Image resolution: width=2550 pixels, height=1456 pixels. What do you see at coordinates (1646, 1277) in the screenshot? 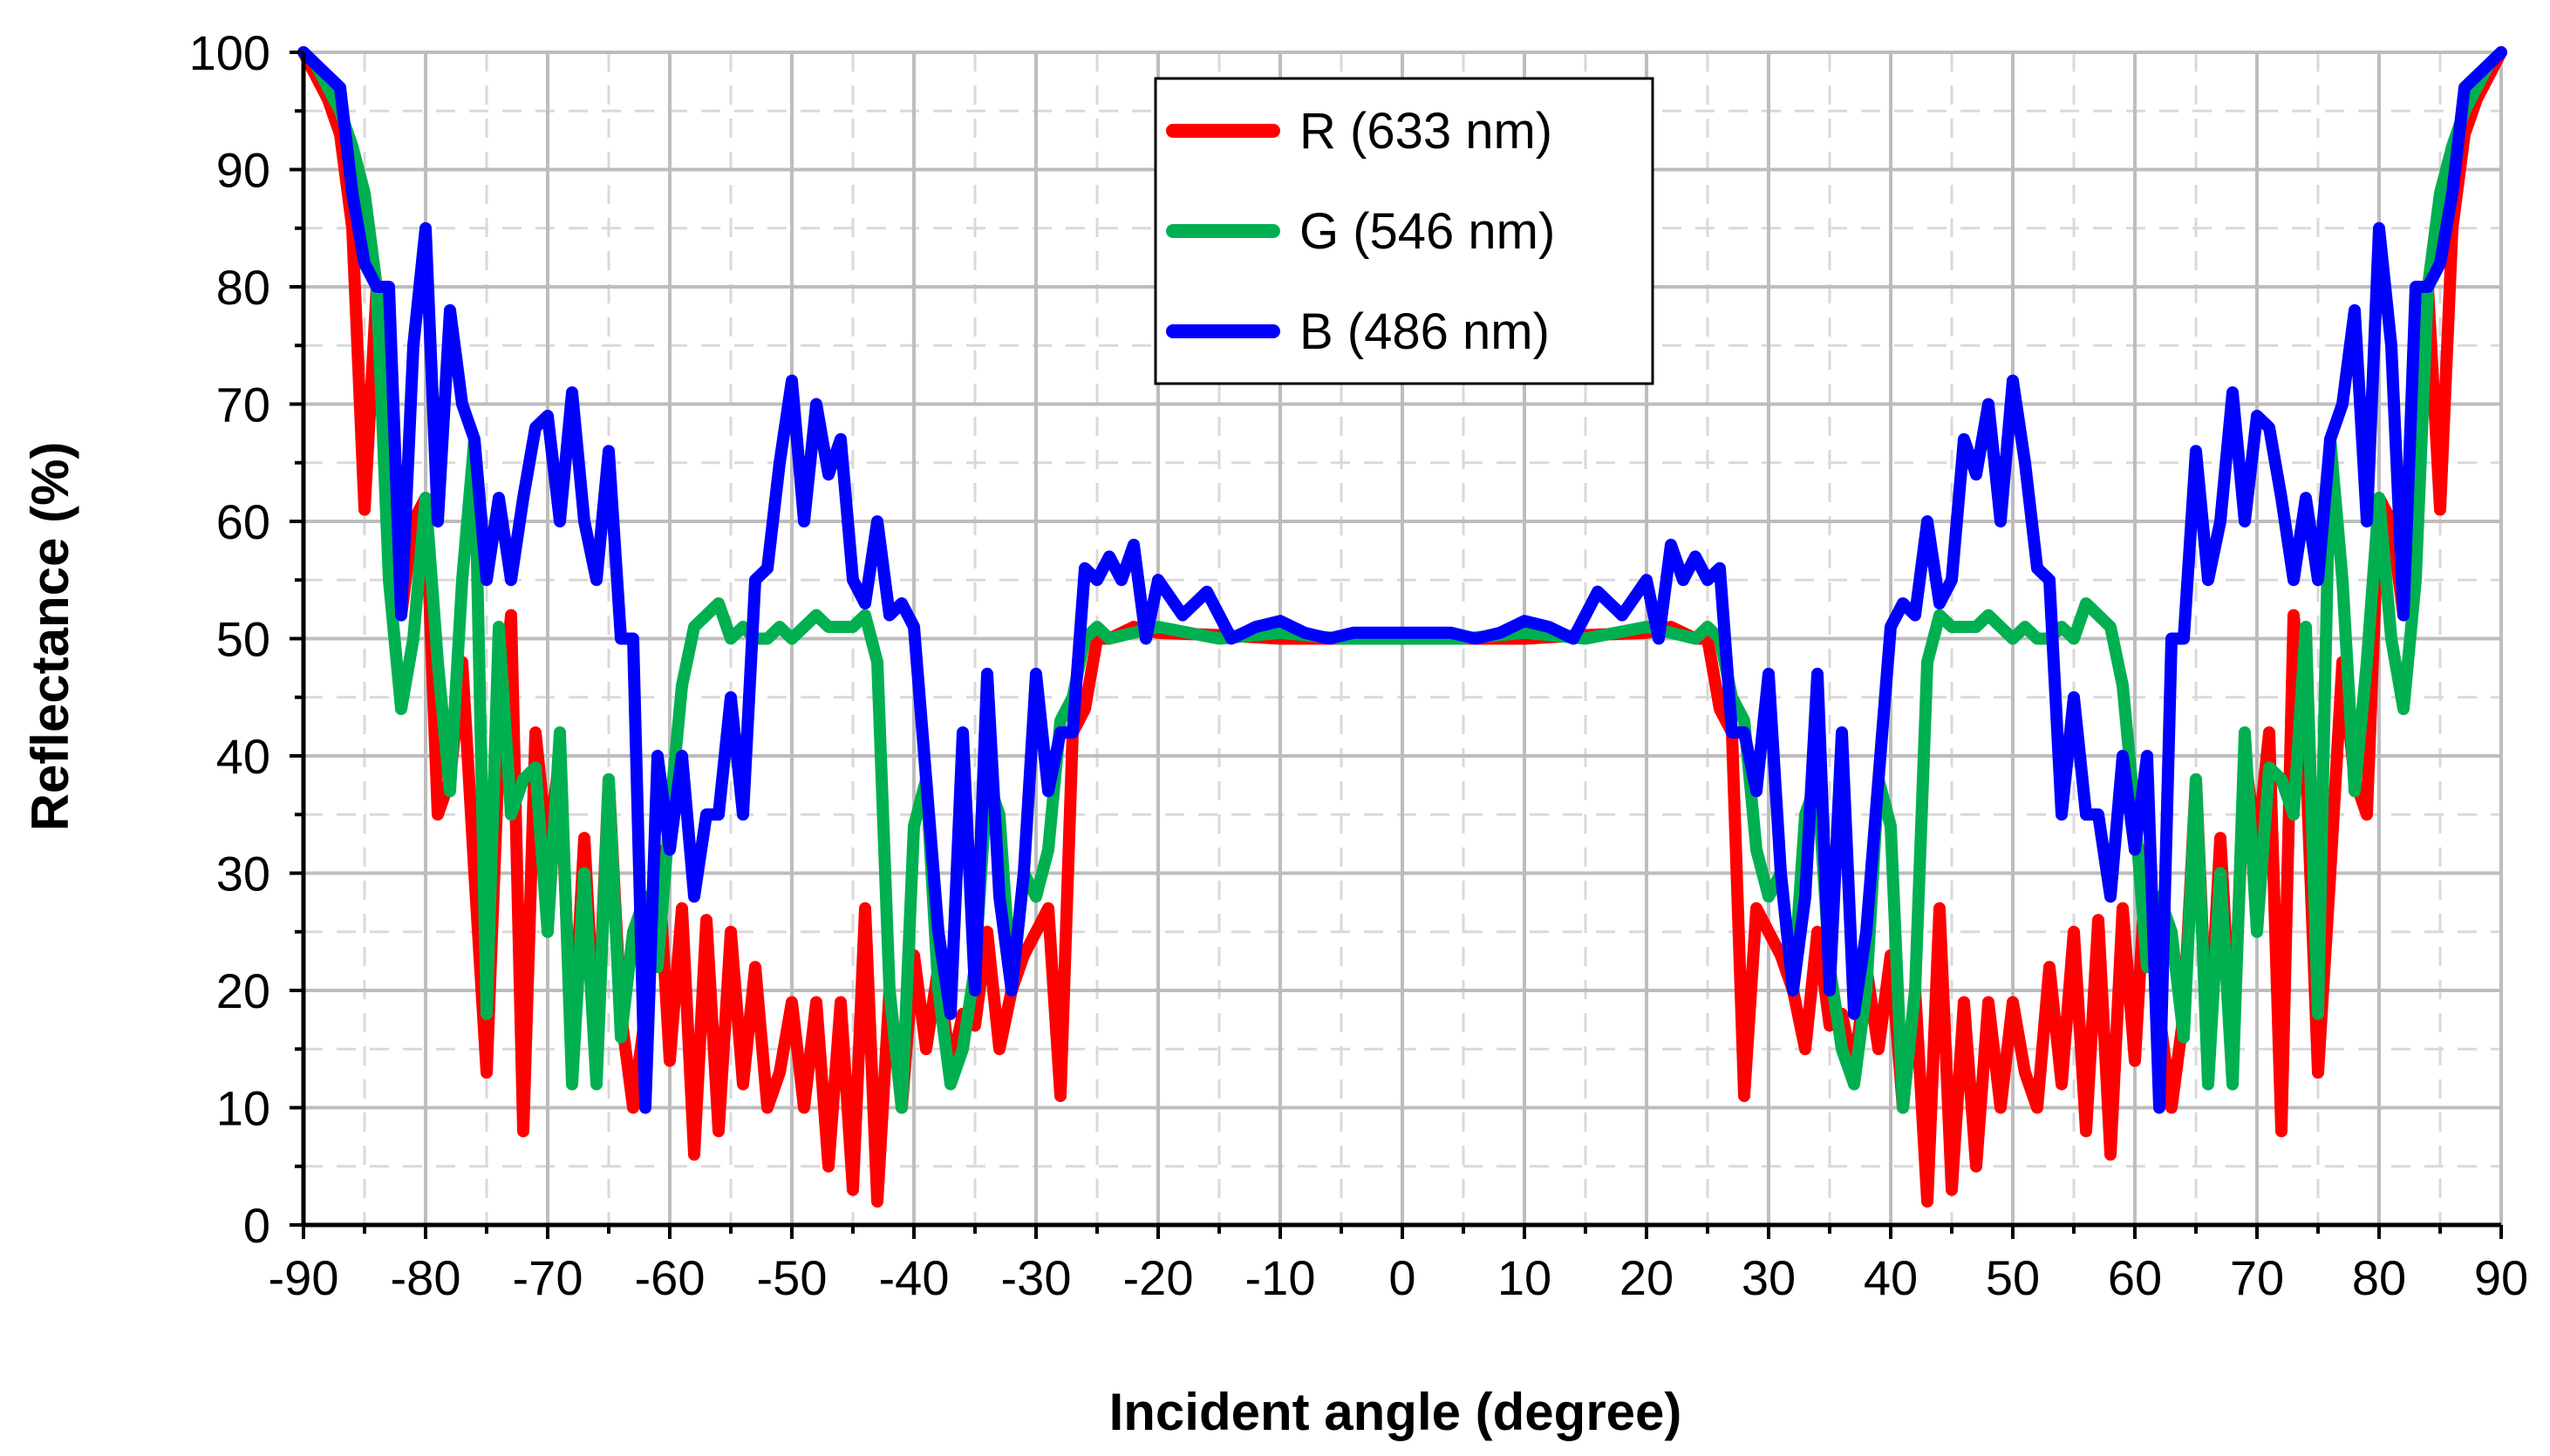
I see `x-tick-label: 20` at bounding box center [1646, 1277].